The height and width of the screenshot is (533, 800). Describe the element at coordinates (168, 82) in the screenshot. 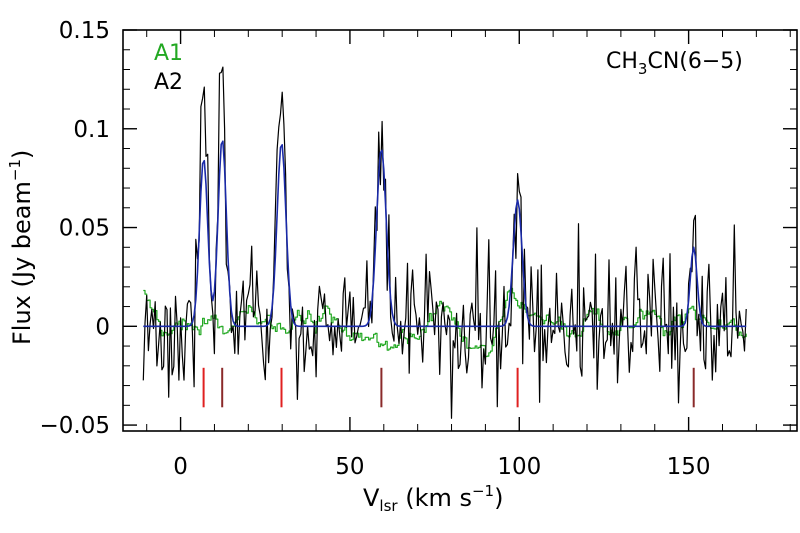

I see `legend-entry-a2: A2` at that location.